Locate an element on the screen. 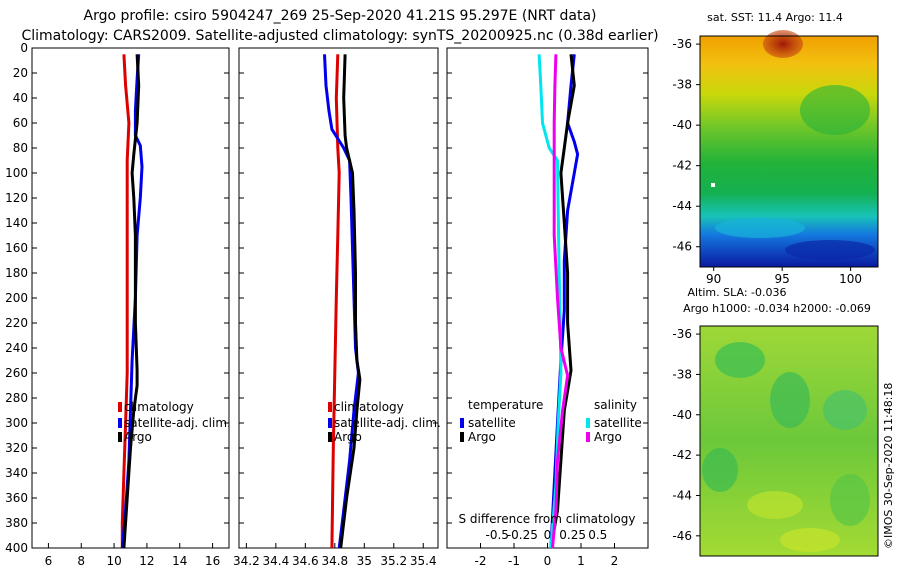  difference-lines is located at coordinates (558, 301).